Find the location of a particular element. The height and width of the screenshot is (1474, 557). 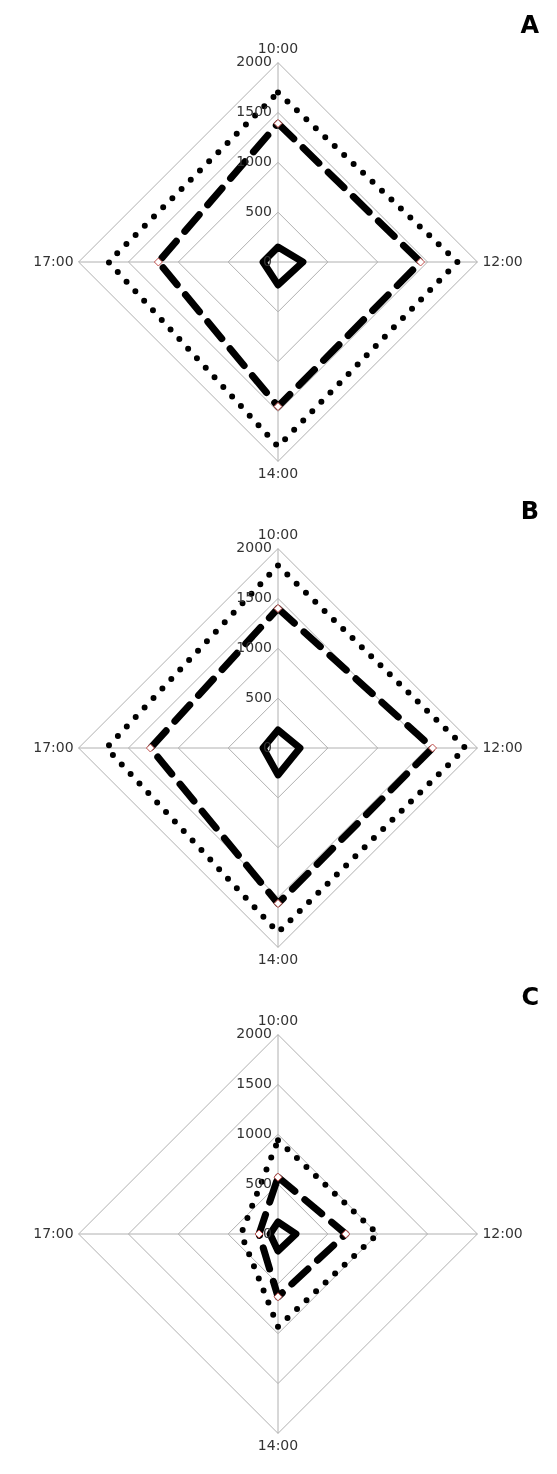

chart-title: A is located at coordinates (530, 24).